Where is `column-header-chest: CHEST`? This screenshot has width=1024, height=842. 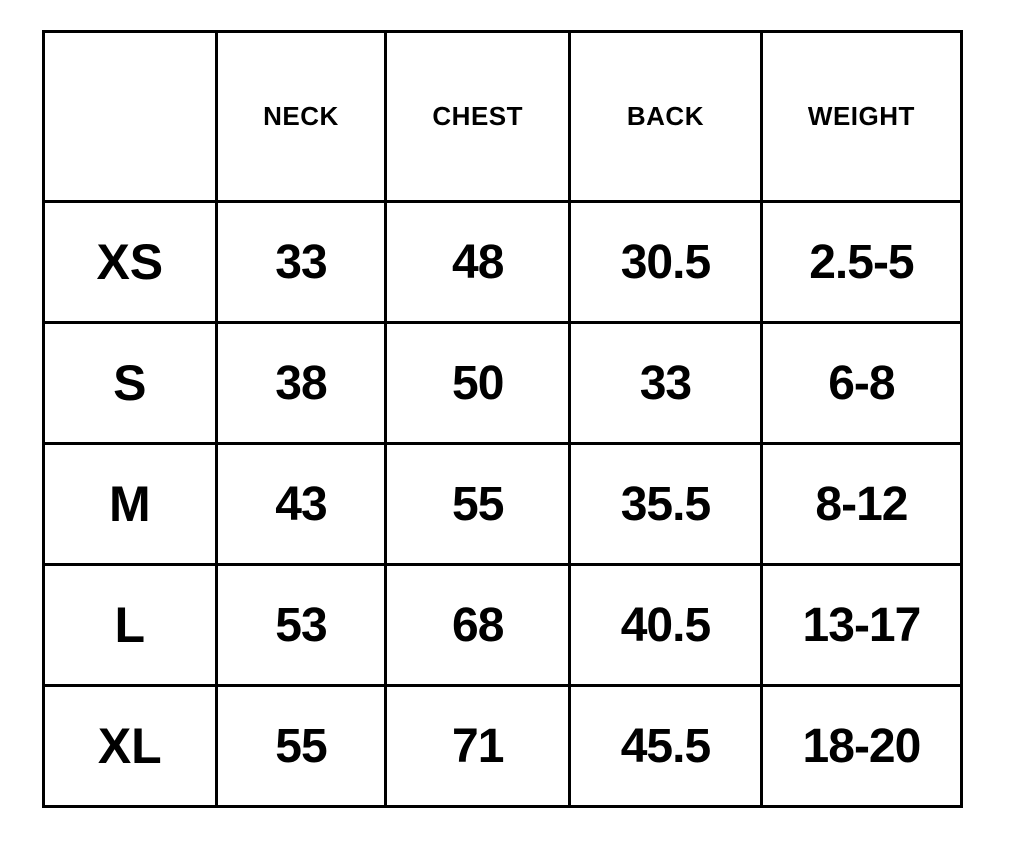
column-header-chest: CHEST is located at coordinates (477, 116).